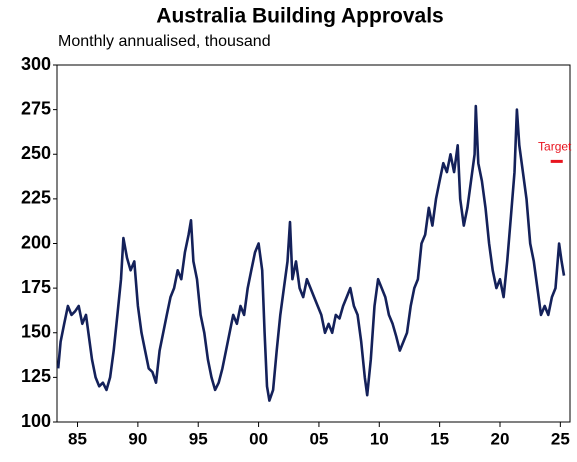 The image size is (577, 462). Describe the element at coordinates (439, 438) in the screenshot. I see `x-tick-label: 15` at that location.